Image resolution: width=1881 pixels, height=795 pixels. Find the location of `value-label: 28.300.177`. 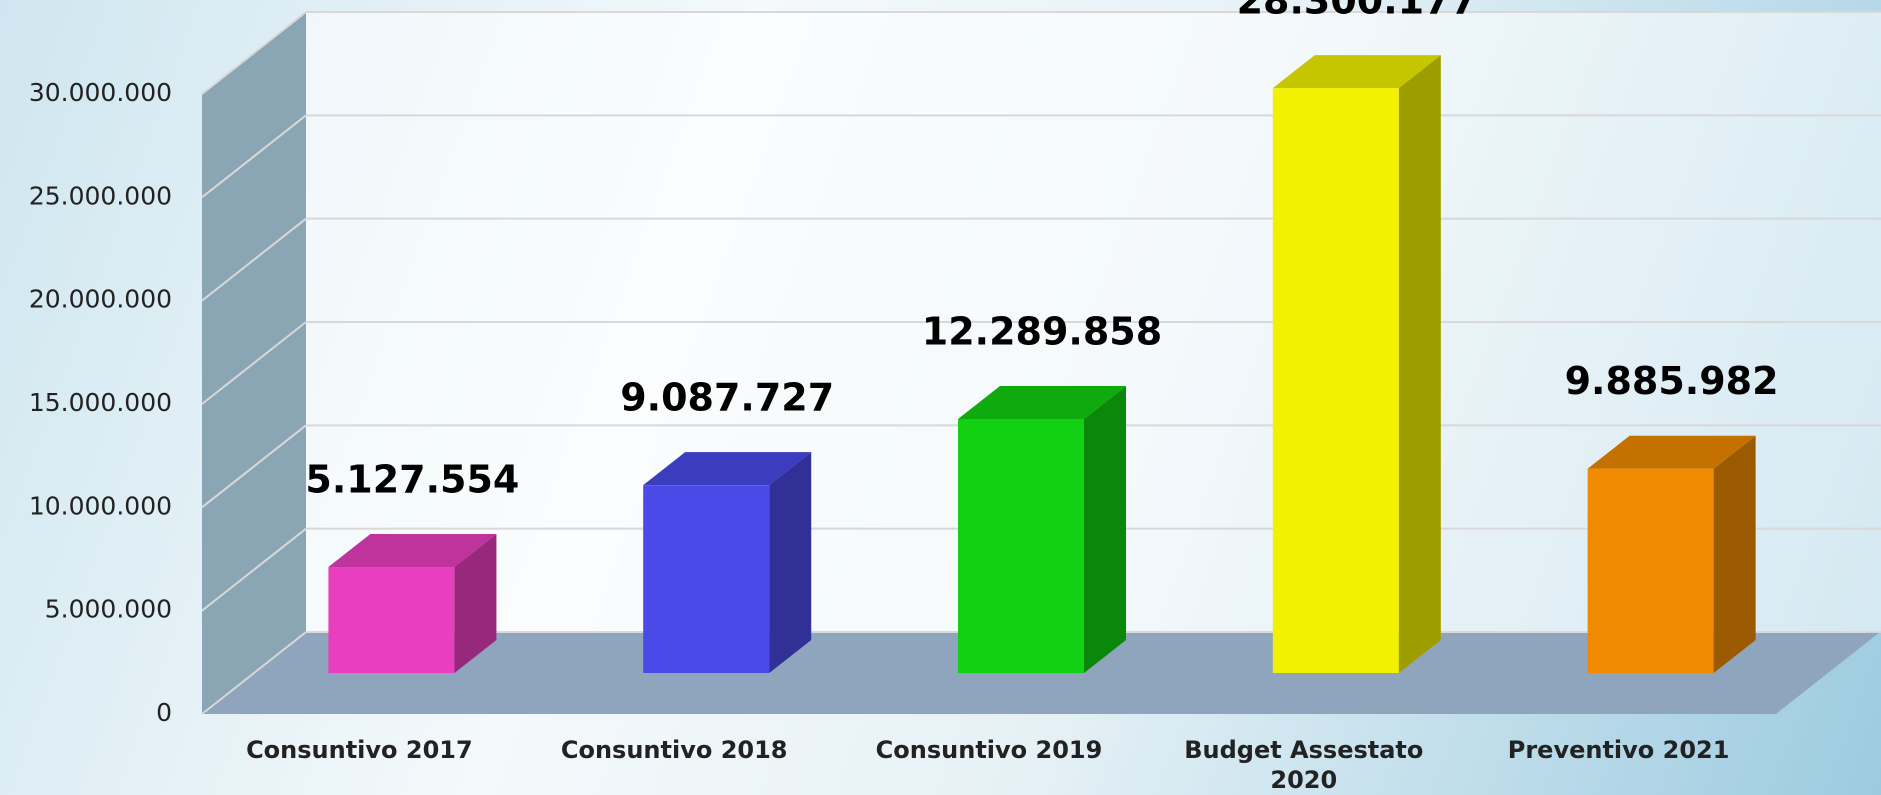

value-label: 28.300.177 is located at coordinates (1357, 11).